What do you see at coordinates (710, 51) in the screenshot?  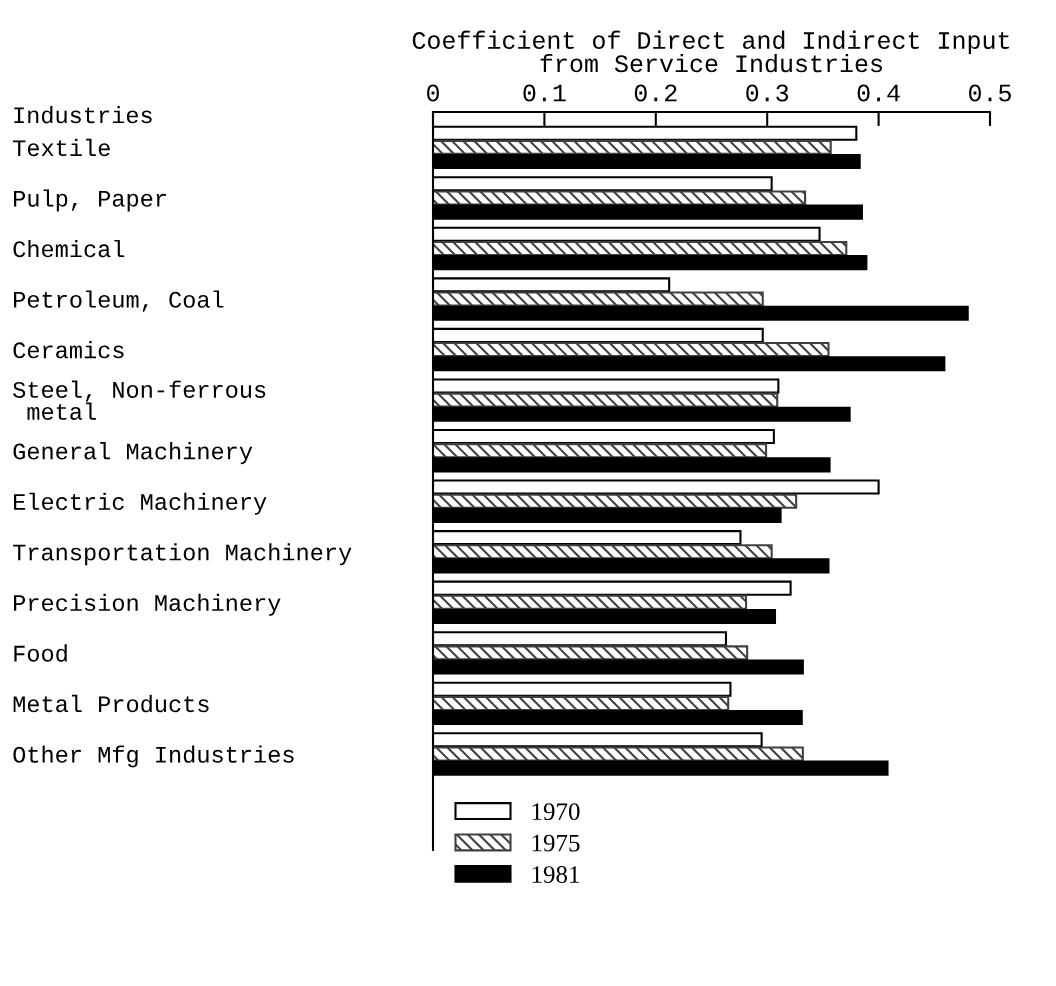 I see `x-axis-title: Coefficient of Direct and Indirect Input from Service Industries` at bounding box center [710, 51].